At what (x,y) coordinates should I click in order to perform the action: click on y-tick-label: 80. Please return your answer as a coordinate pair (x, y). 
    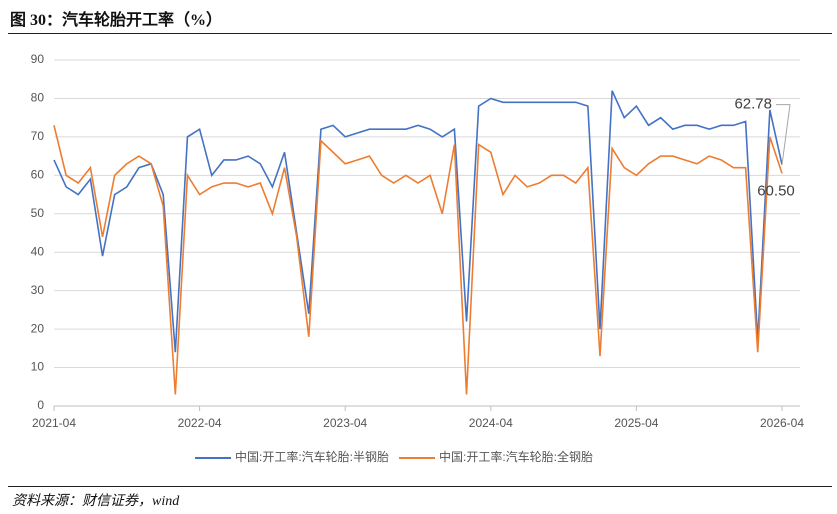
    Looking at the image, I should click on (38, 98).